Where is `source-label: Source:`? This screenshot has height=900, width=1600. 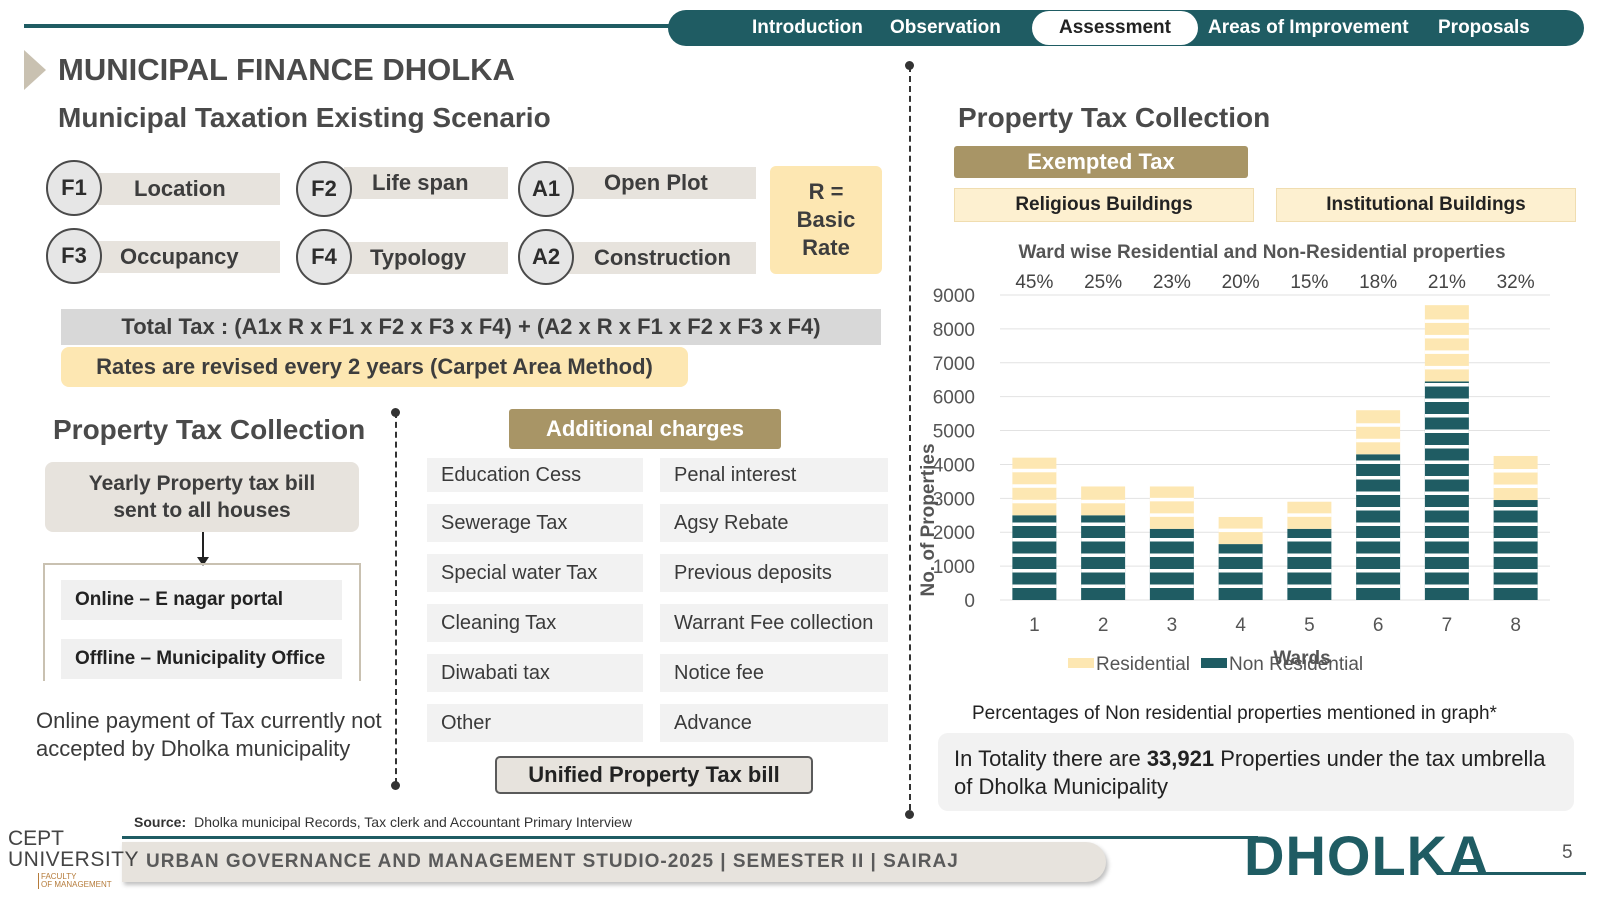
source-label: Source: is located at coordinates (160, 822).